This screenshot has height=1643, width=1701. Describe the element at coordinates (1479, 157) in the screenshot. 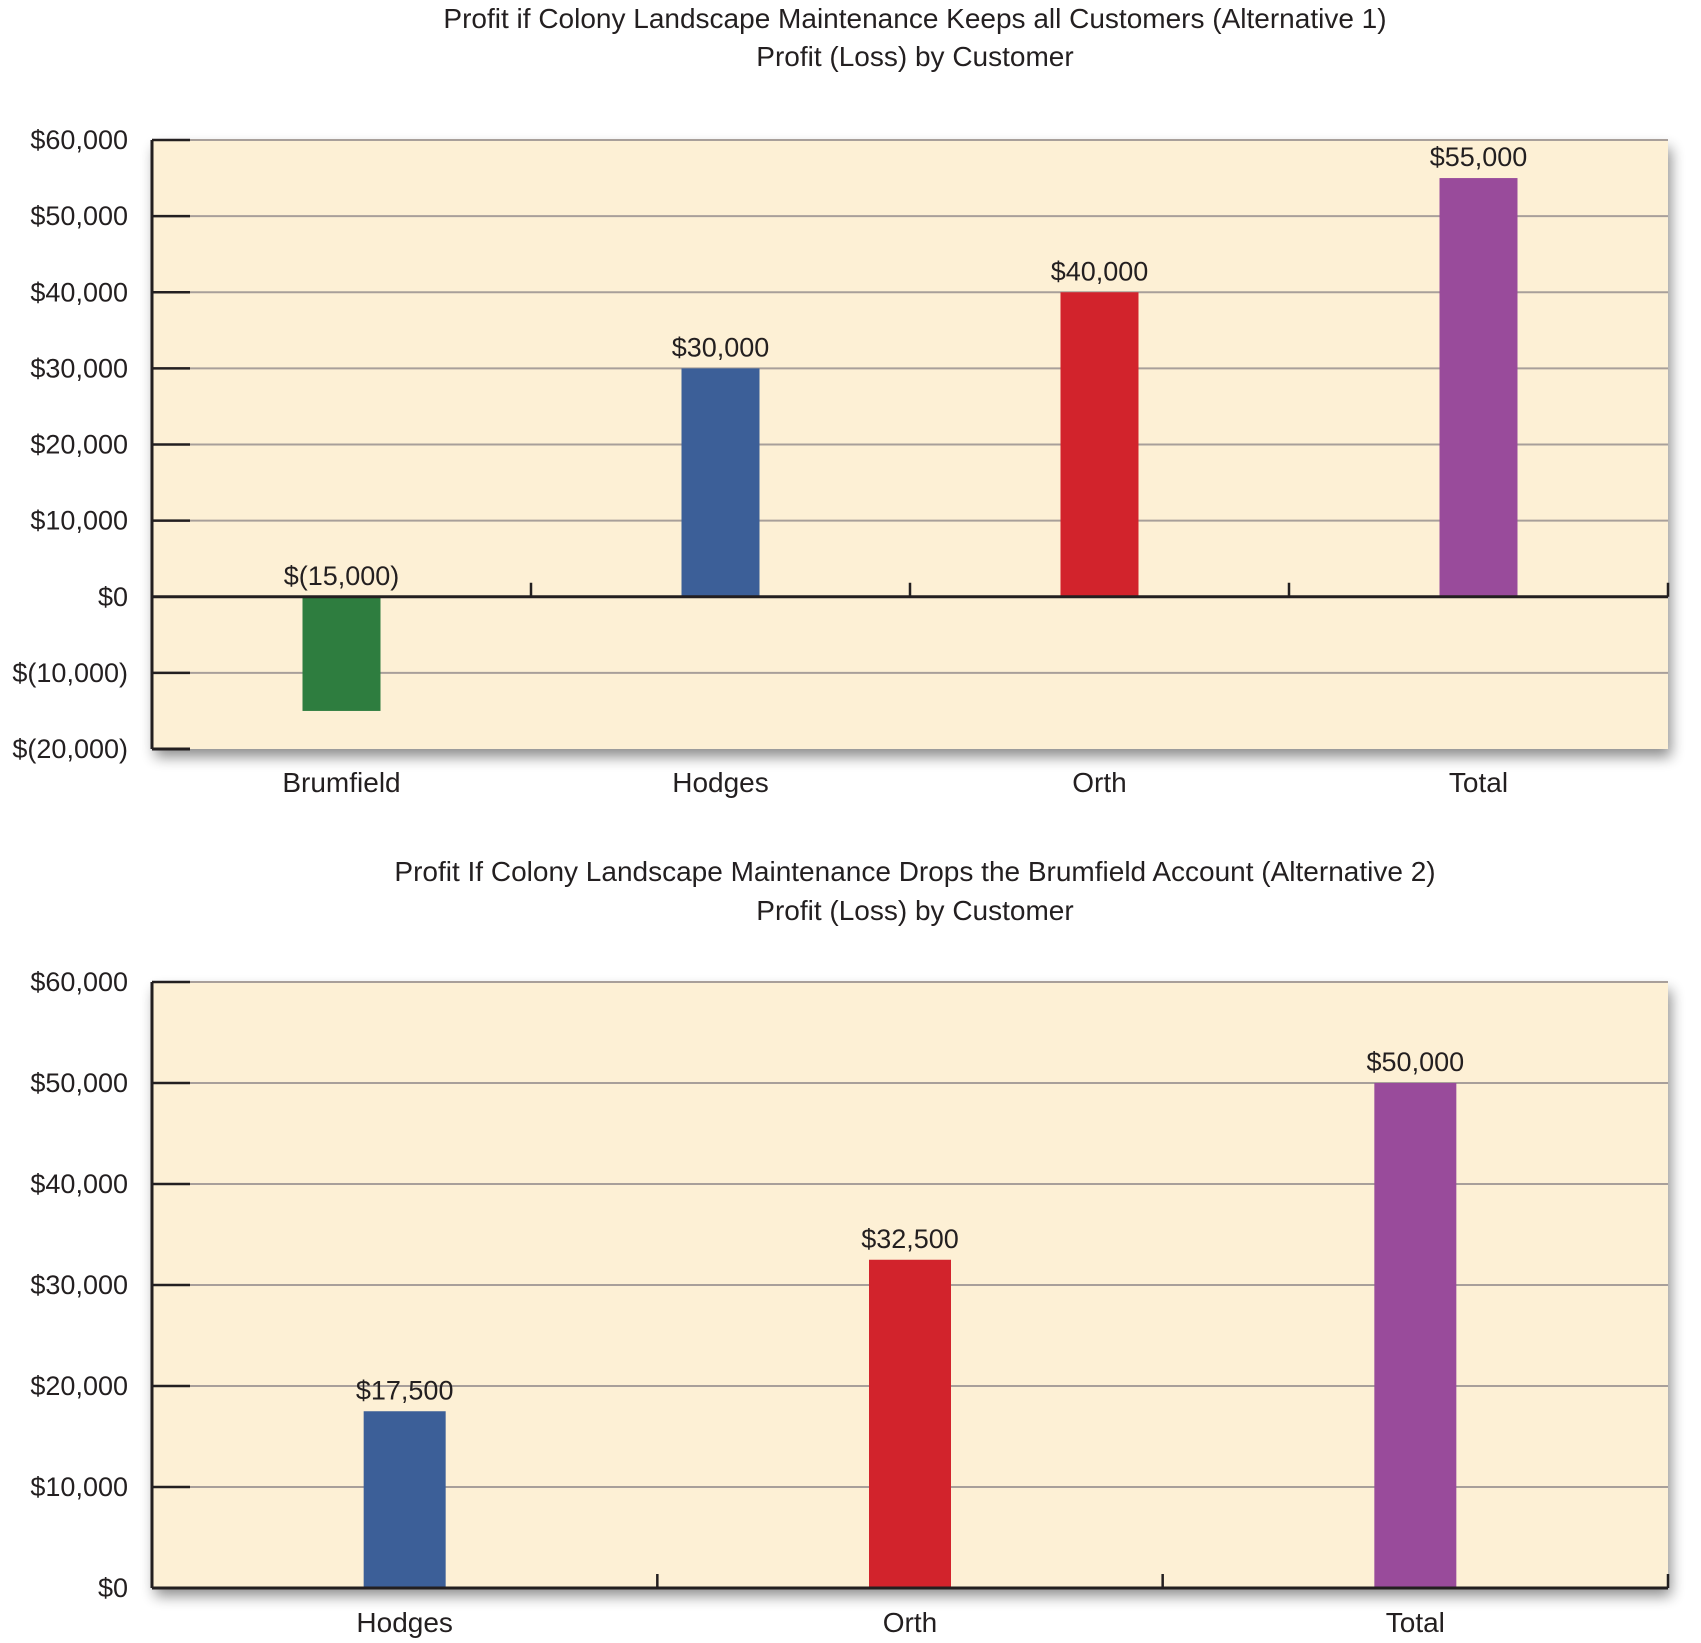

I see `data-label: $55,000` at that location.